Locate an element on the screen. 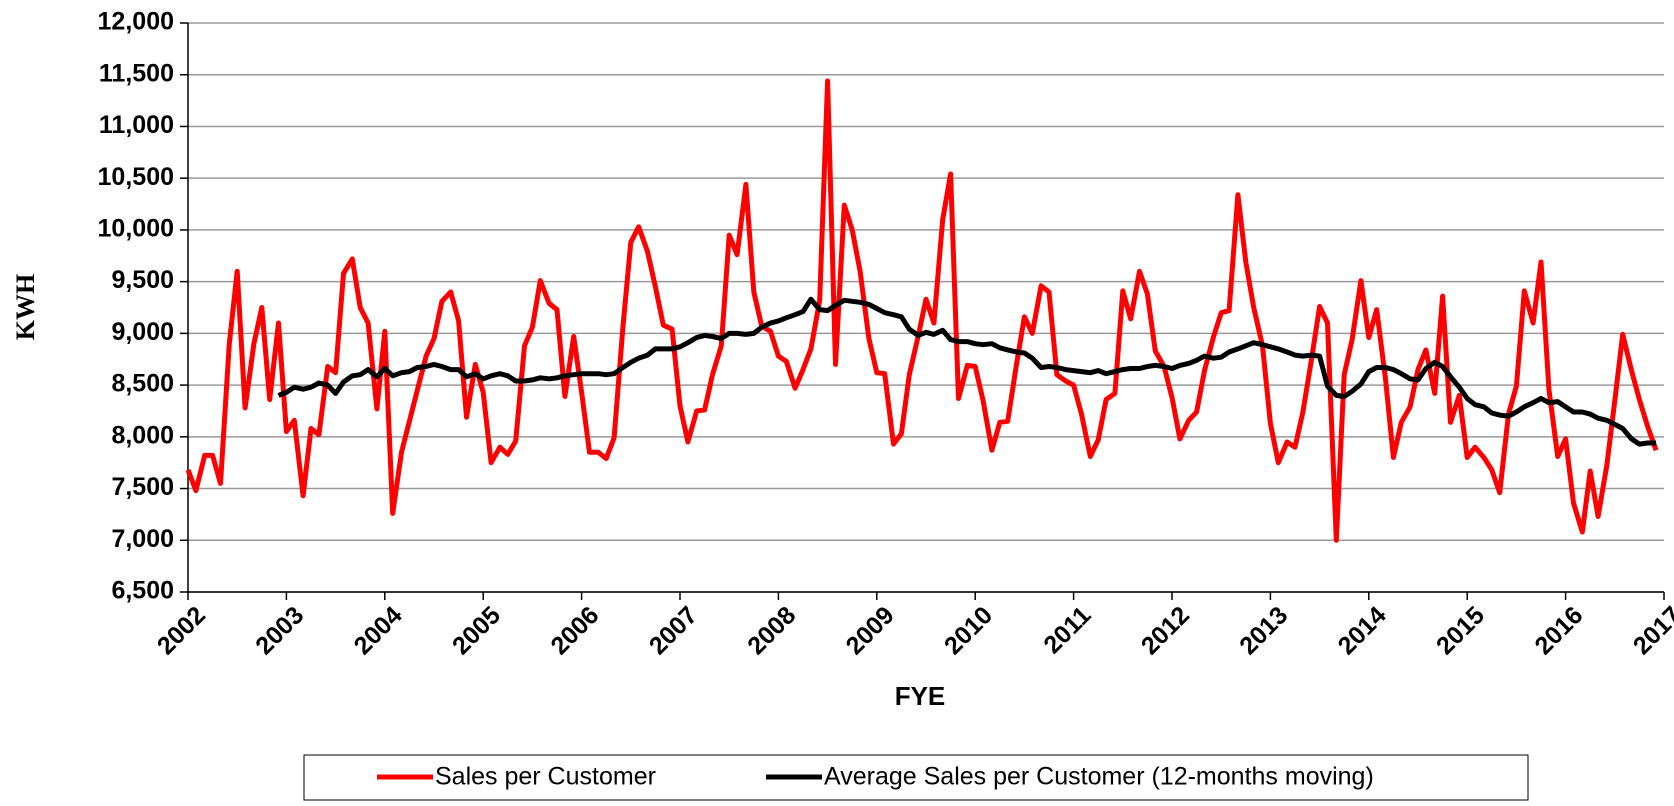 The width and height of the screenshot is (1674, 806). x-tick-label: 2017 is located at coordinates (1651, 630).